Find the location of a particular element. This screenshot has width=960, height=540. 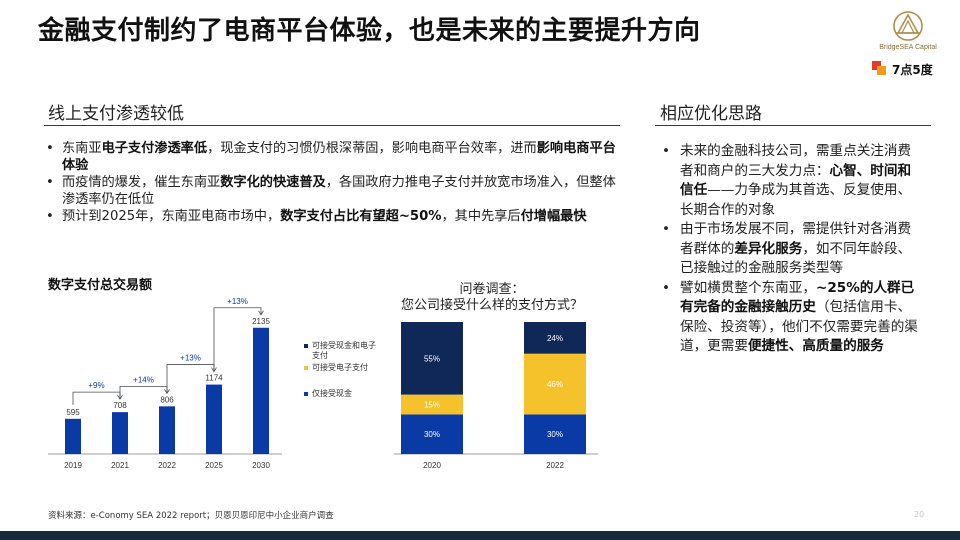

bullet-emphasis: 影响电商平台体验 is located at coordinates (339, 157).